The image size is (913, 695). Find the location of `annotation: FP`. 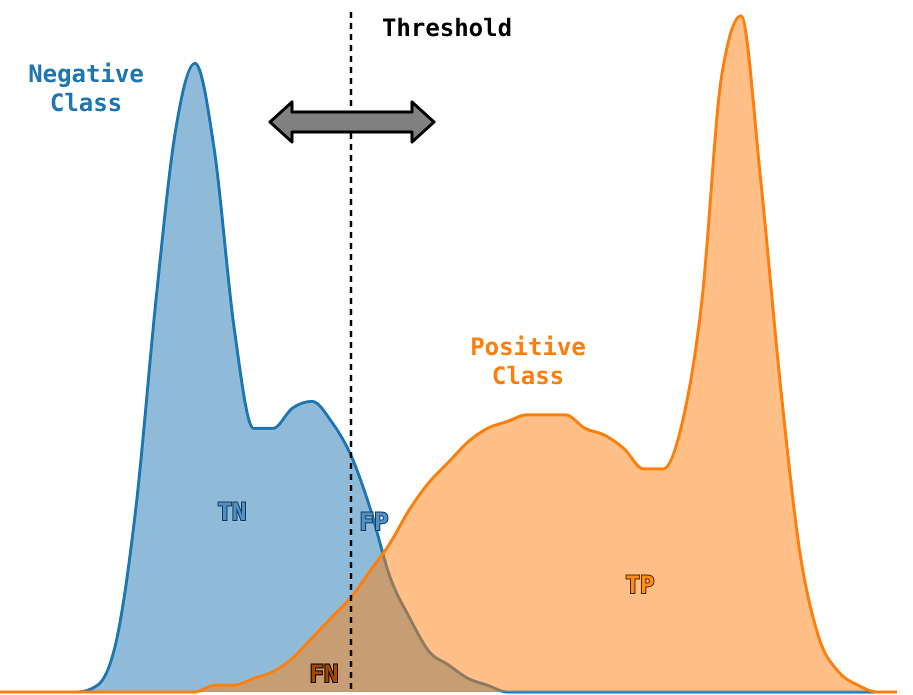

annotation: FP is located at coordinates (374, 522).